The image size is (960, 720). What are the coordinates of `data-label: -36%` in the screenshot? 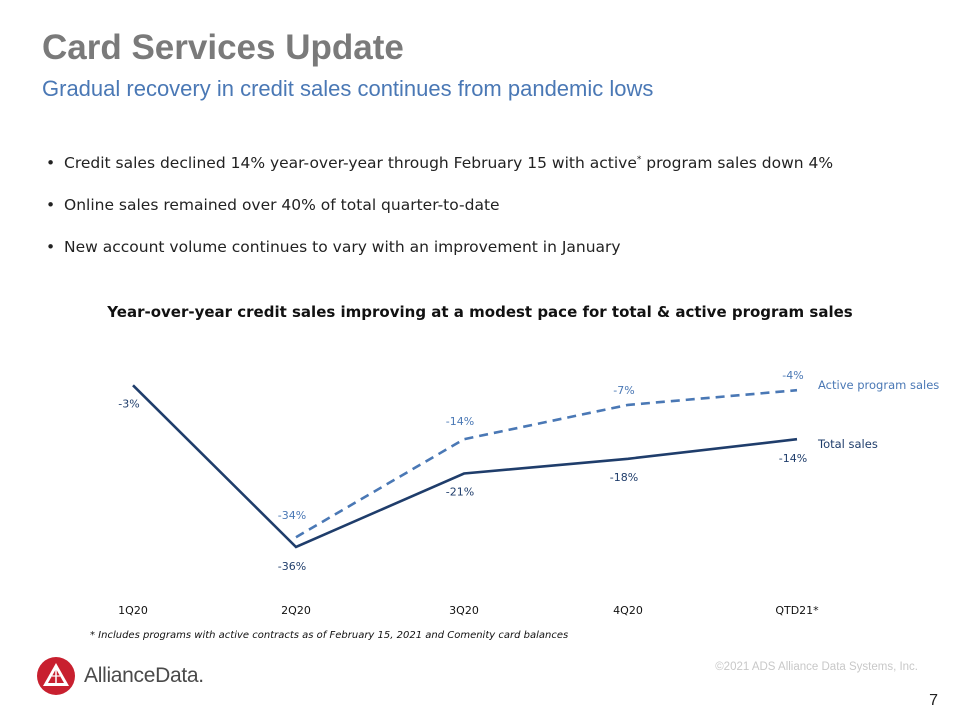 It's located at (292, 566).